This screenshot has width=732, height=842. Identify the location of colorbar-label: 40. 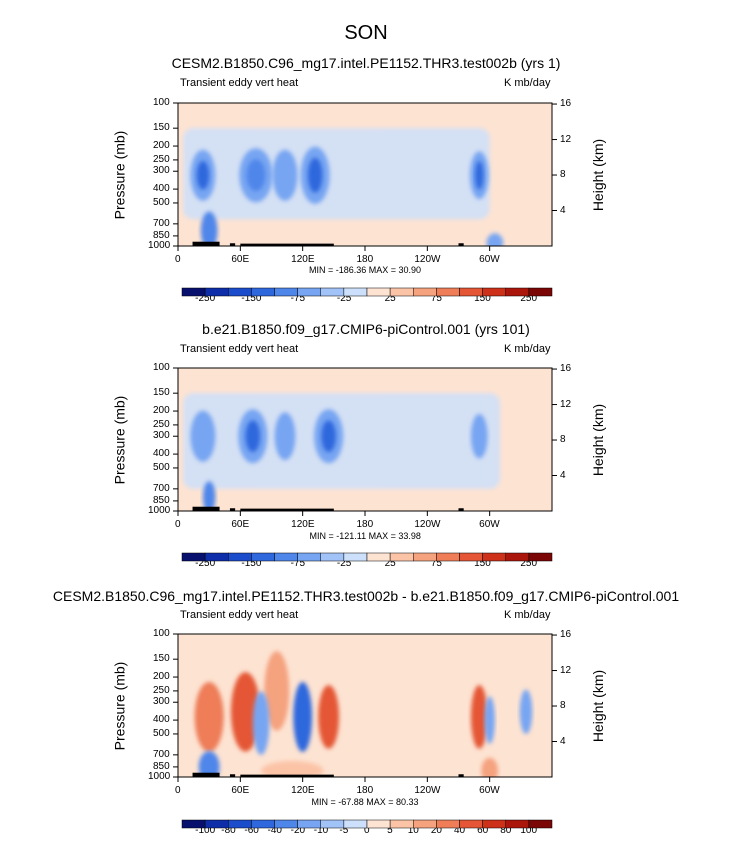
(460, 830).